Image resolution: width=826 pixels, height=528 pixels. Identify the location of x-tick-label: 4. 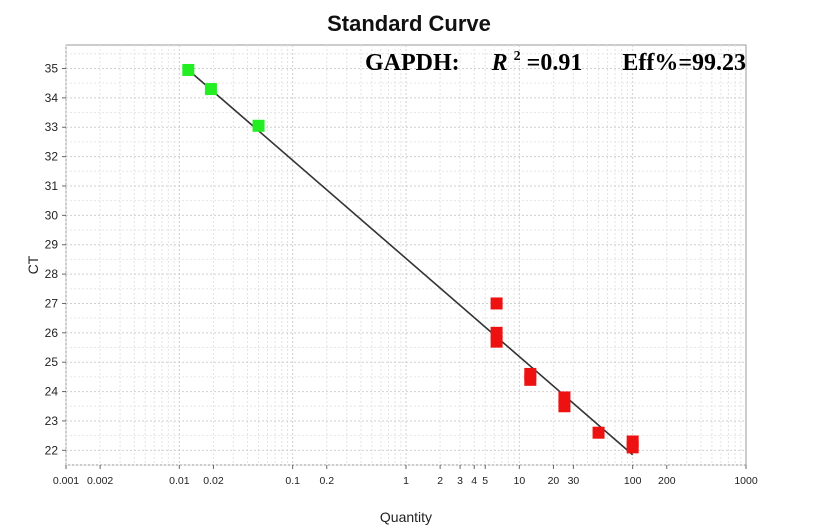
(474, 481).